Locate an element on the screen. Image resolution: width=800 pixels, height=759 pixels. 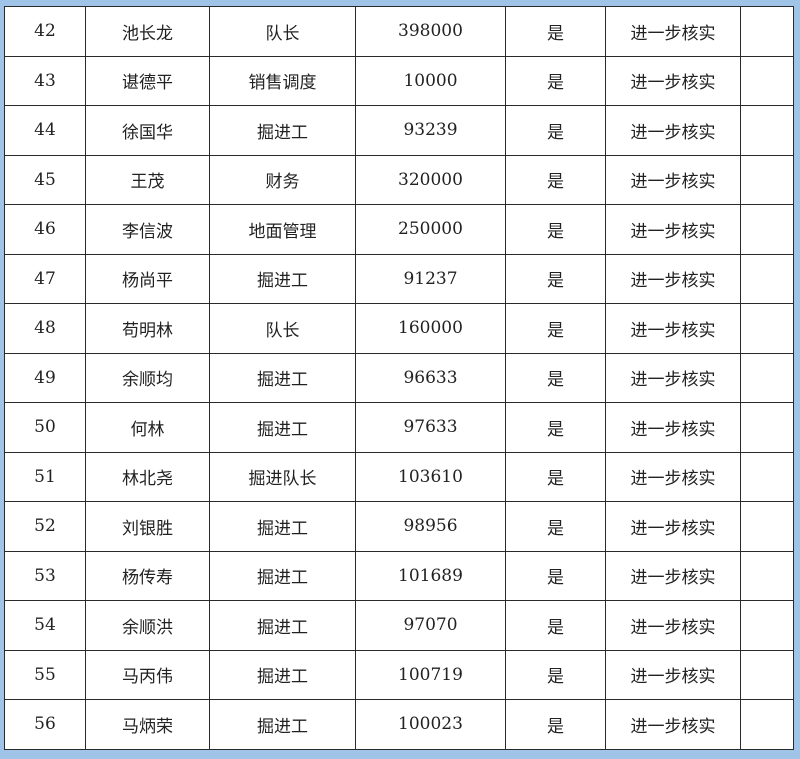
table-row: 52 刘银胜 掘进工 98956 是进一步核实 is located at coordinates (399, 526).